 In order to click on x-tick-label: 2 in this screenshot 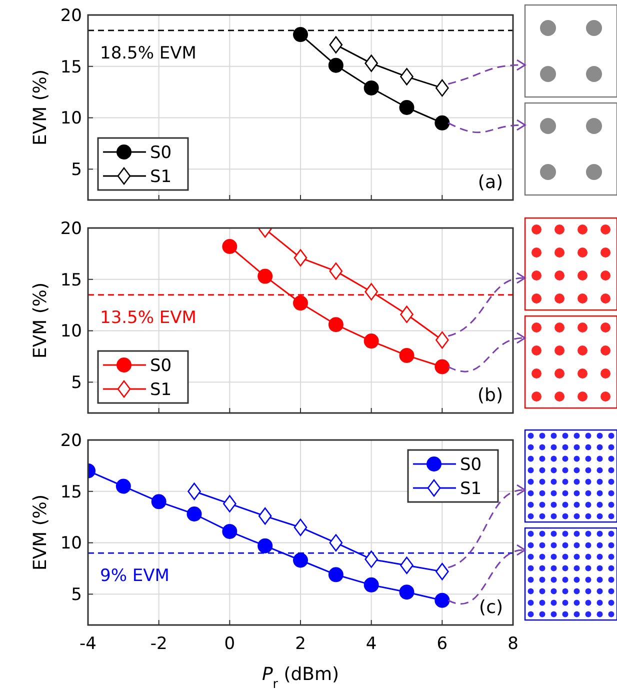, I will do `click(300, 644)`.